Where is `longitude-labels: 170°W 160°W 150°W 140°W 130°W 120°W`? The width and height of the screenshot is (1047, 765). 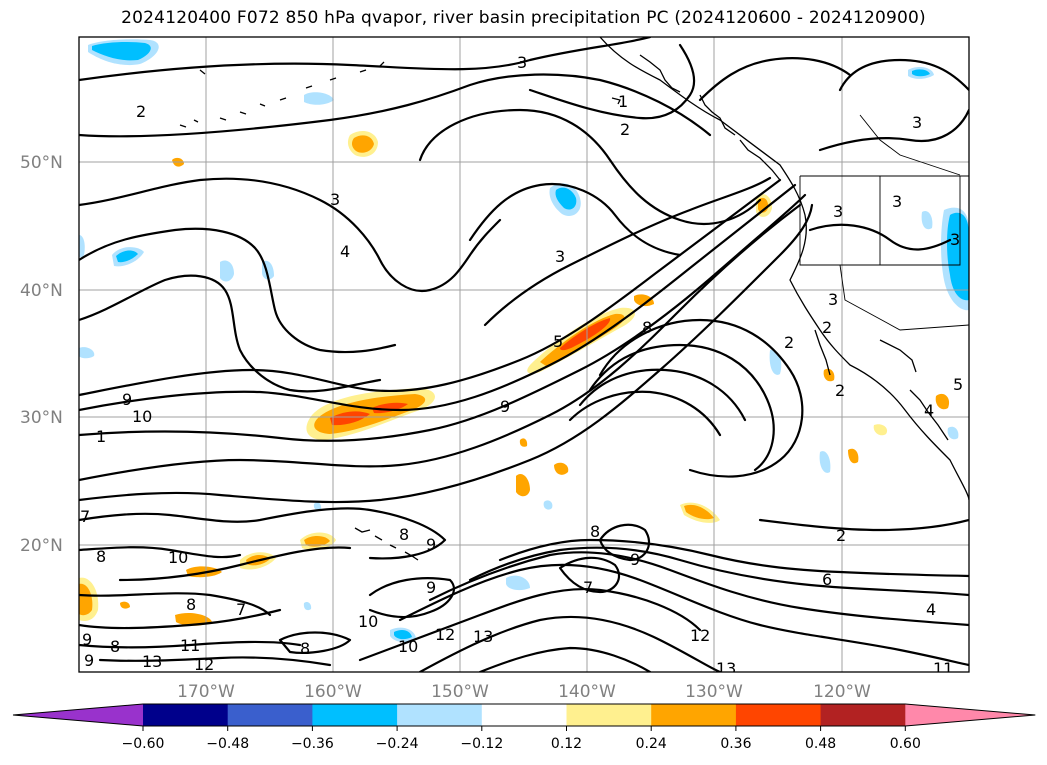
longitude-labels: 170°W 160°W 150°W 140°W 130°W 120°W is located at coordinates (524, 692).